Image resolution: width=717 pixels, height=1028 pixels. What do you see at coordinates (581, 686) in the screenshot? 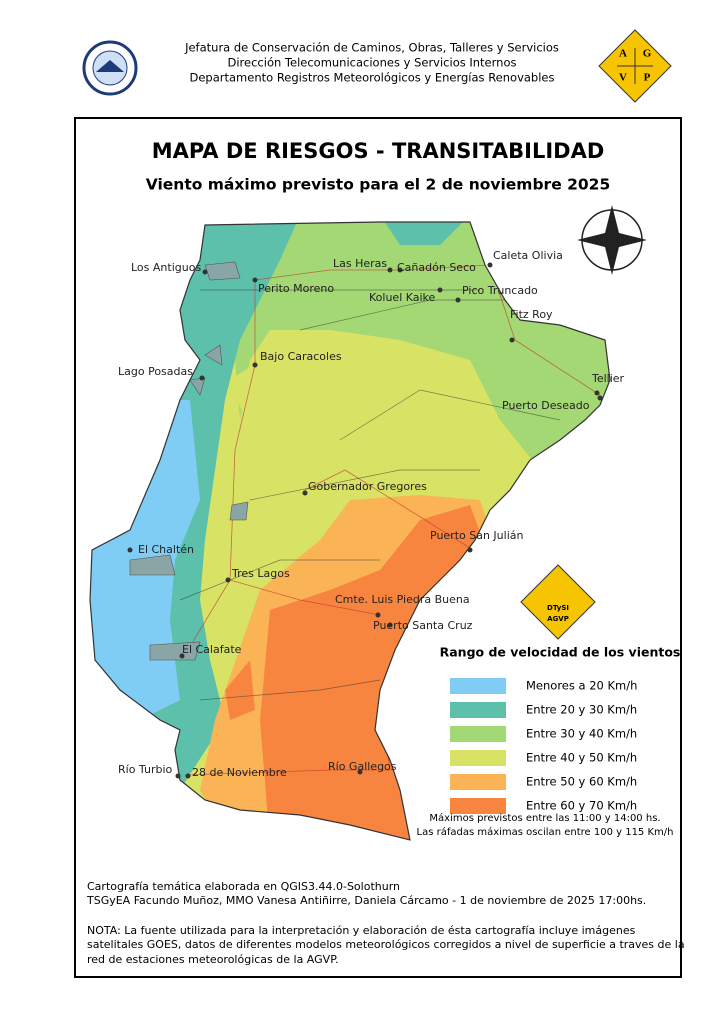
I see `legend-label: Menores a 20 Km/h` at bounding box center [581, 686].